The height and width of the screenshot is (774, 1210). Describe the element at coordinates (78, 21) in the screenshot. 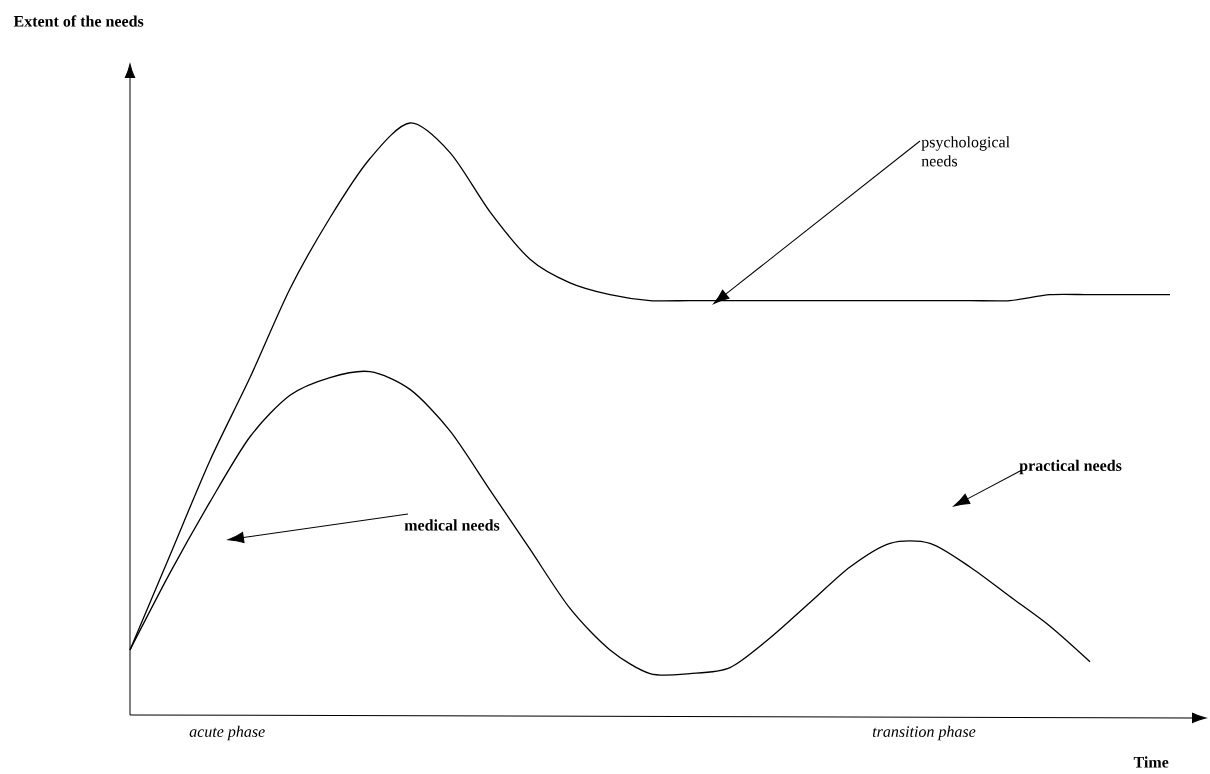

I see `chart-title: Extent of the needs` at that location.